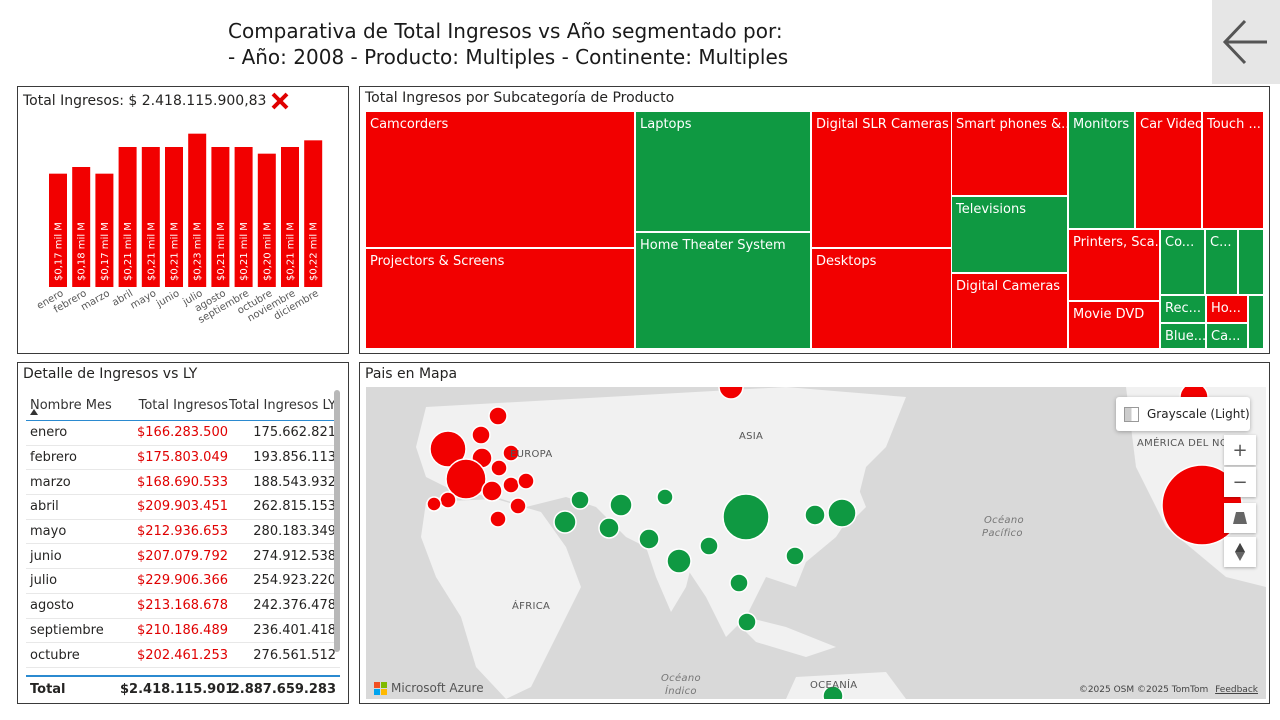 This screenshot has height=720, width=1280. Describe the element at coordinates (1009, 234) in the screenshot. I see `treemap-tile: Televisions` at that location.